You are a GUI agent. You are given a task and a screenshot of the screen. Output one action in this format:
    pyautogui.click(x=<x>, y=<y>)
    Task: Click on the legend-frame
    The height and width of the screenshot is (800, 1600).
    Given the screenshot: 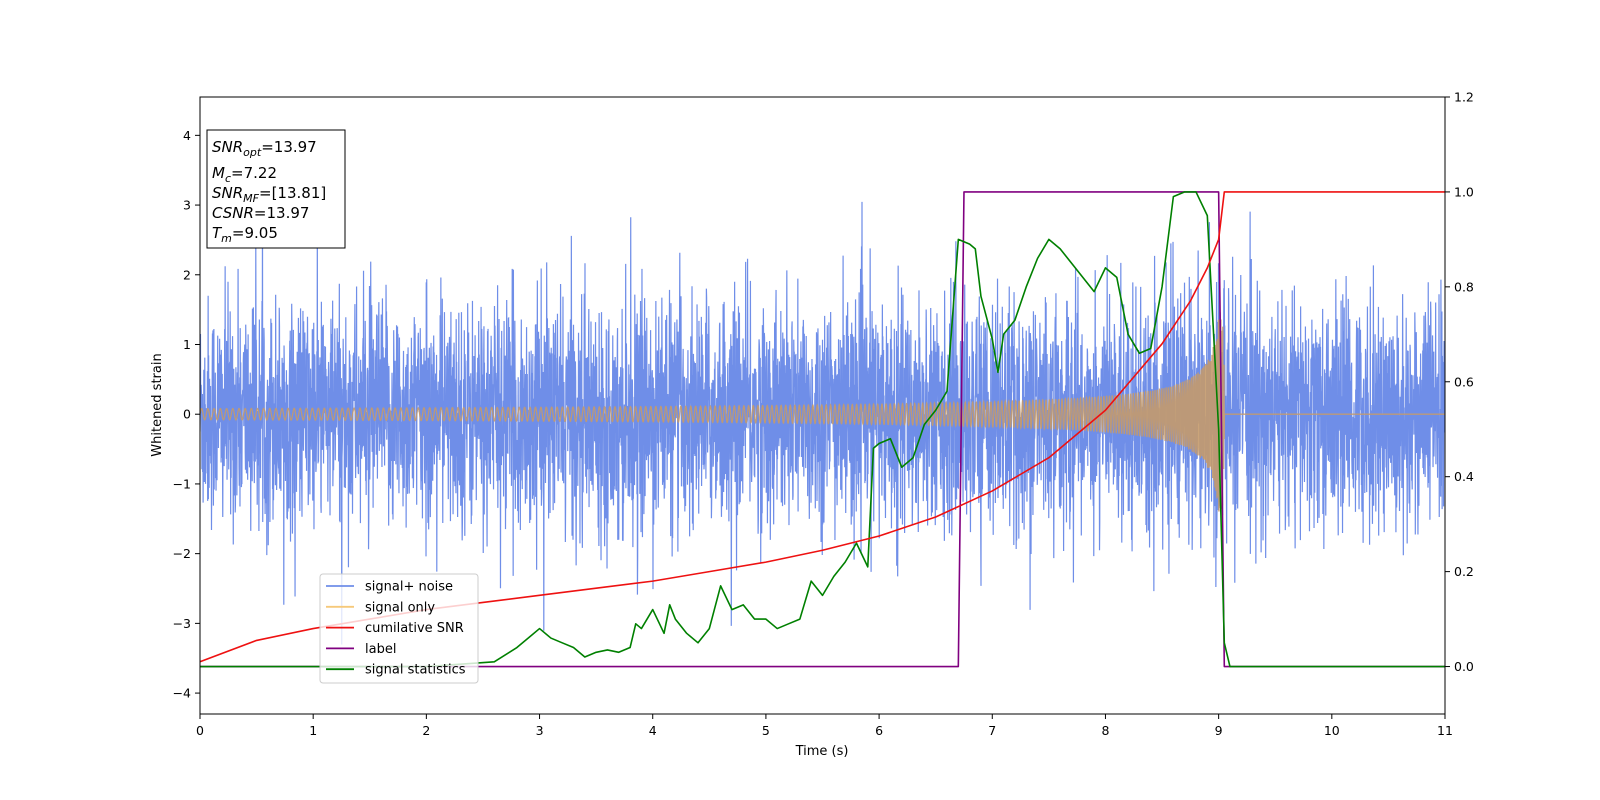 What is the action you would take?
    pyautogui.click(x=399, y=628)
    